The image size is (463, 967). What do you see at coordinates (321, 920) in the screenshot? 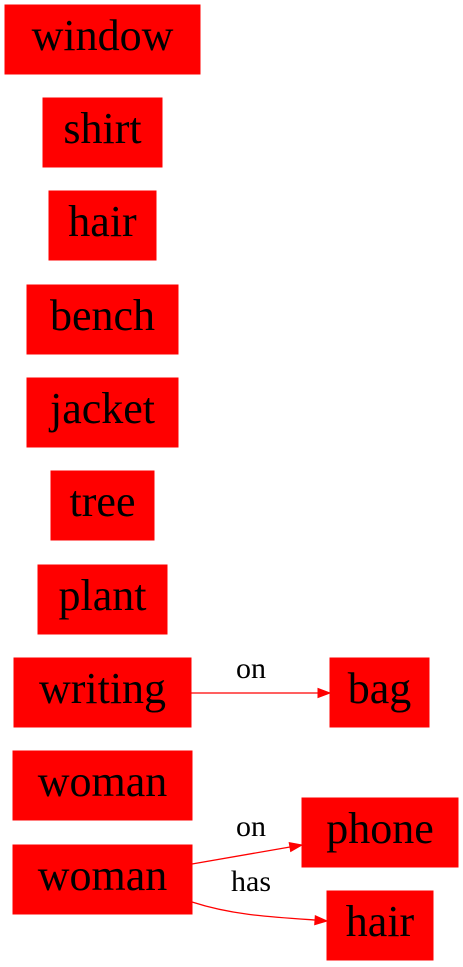
I see `edge-woman-hair-arrowhead` at bounding box center [321, 920].